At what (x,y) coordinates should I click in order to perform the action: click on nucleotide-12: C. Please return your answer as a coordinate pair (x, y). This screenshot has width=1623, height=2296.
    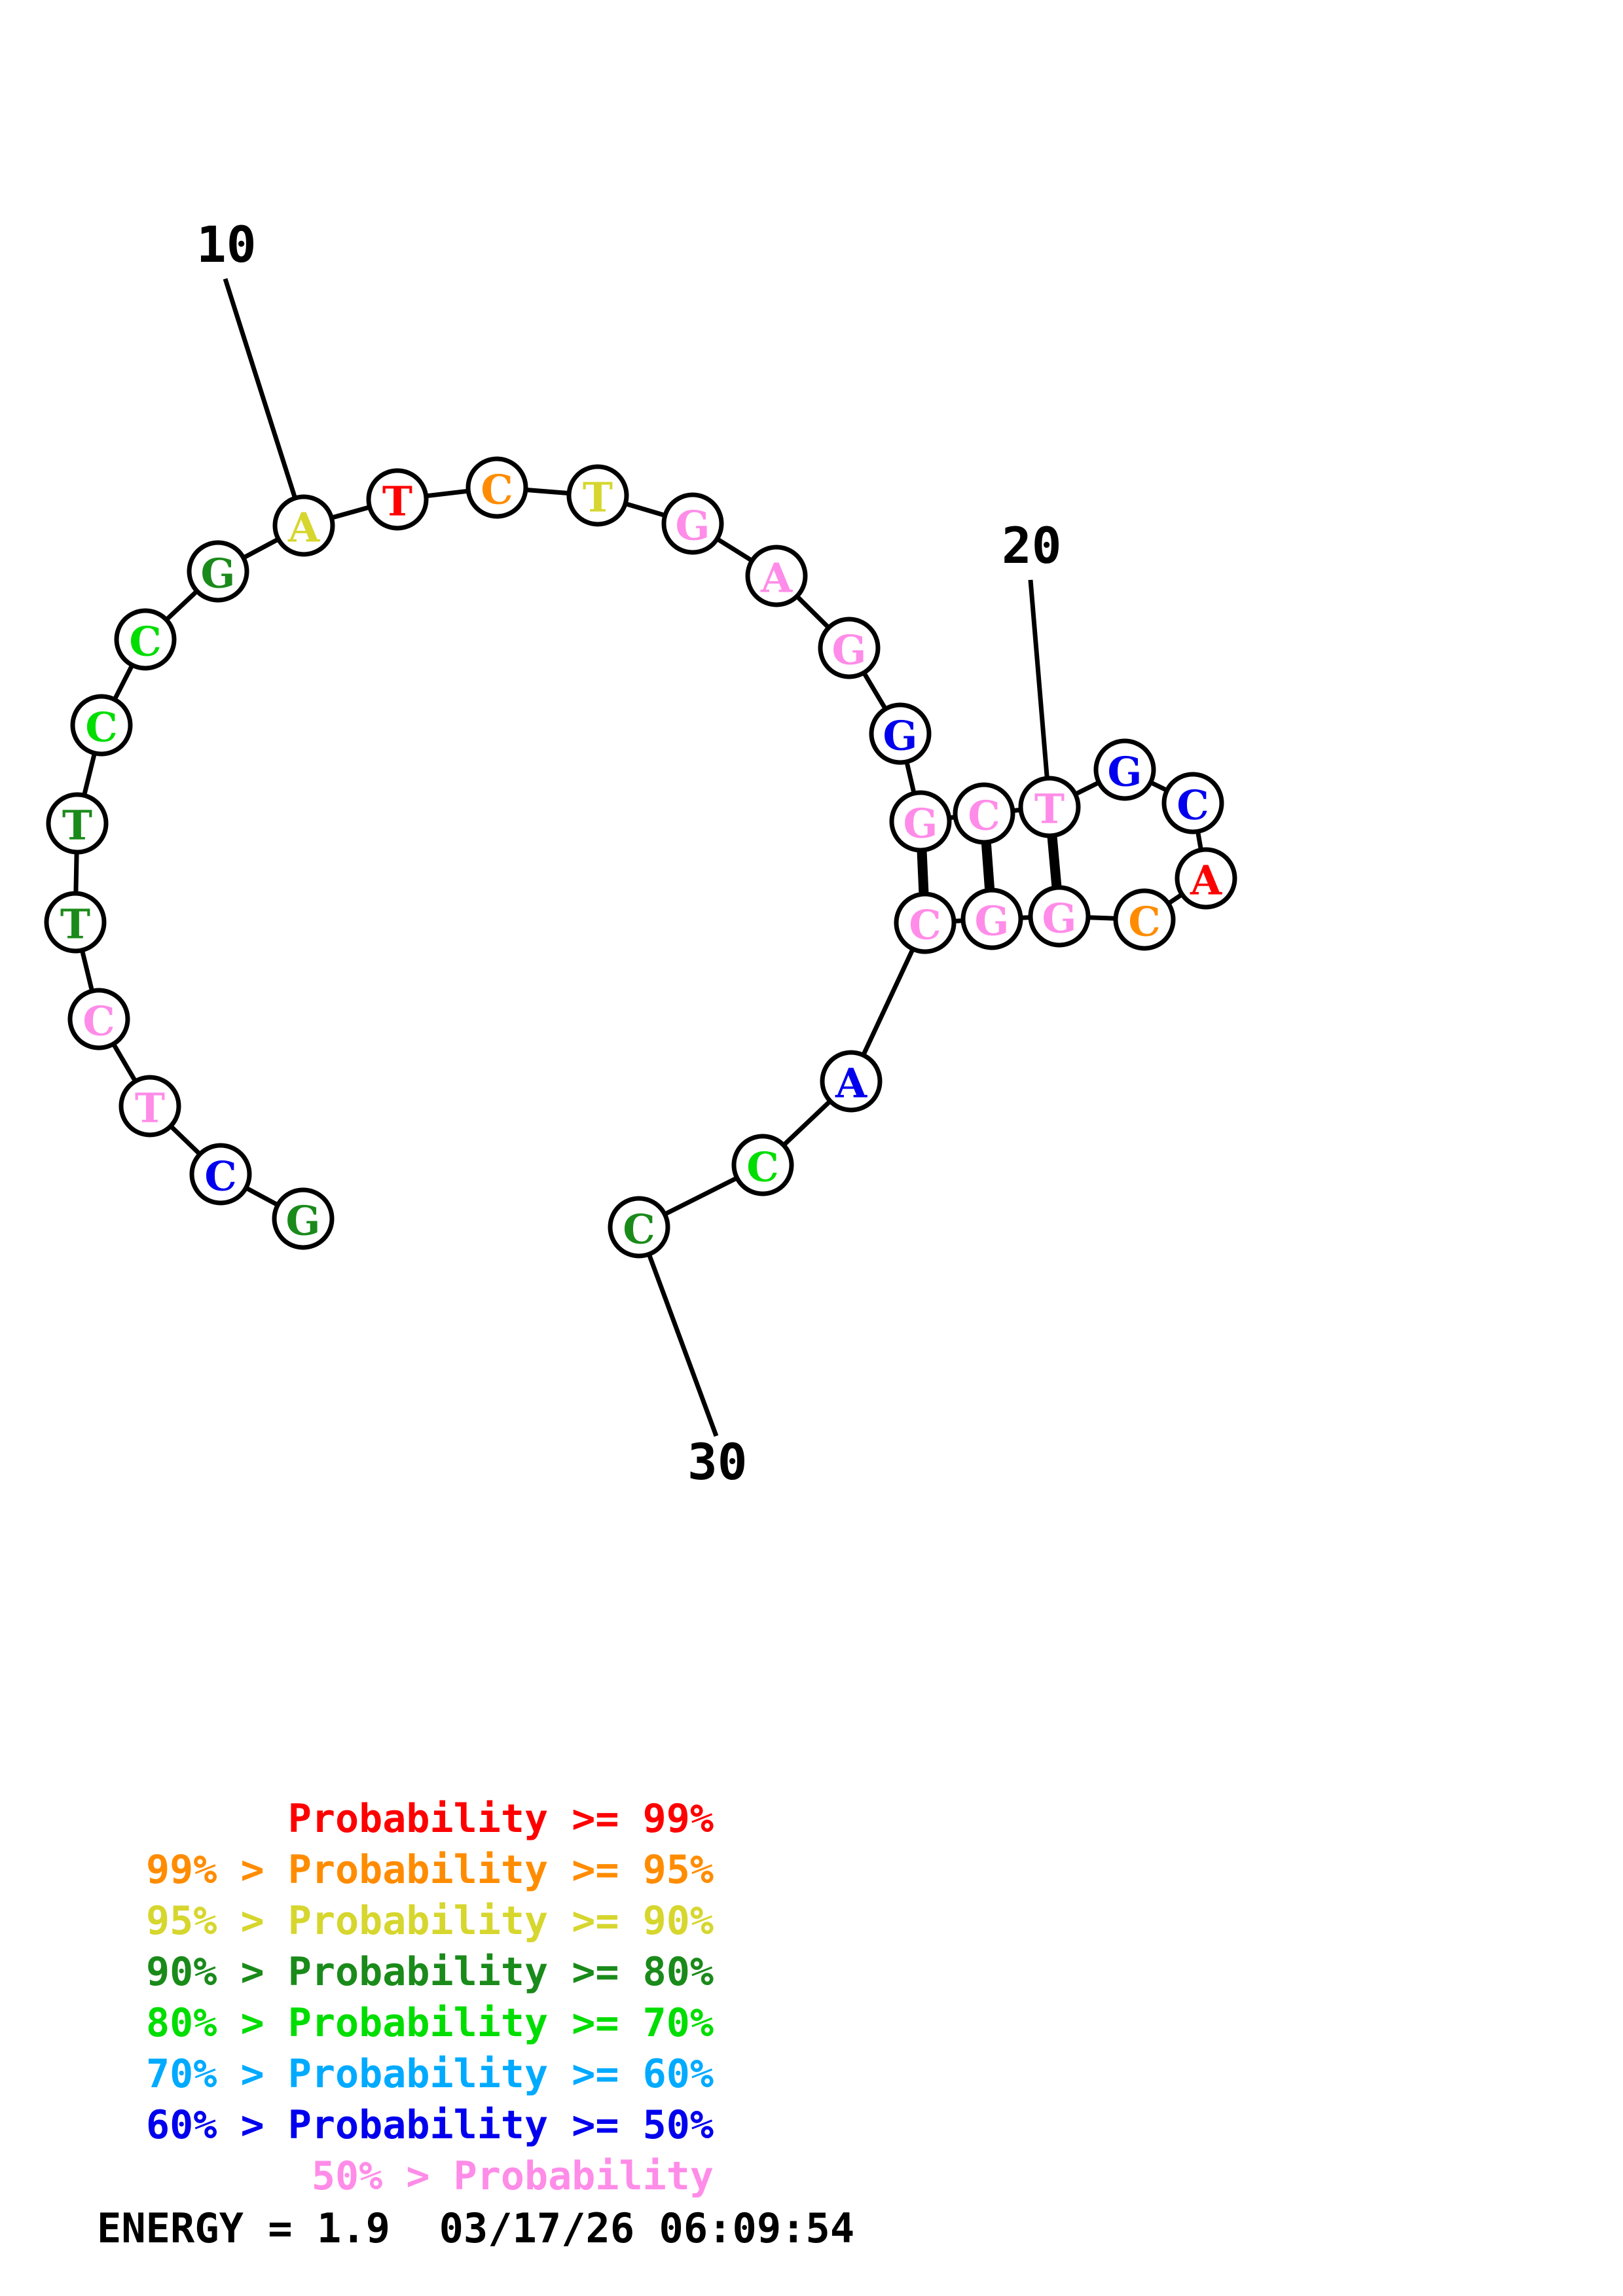
    Looking at the image, I should click on (496, 488).